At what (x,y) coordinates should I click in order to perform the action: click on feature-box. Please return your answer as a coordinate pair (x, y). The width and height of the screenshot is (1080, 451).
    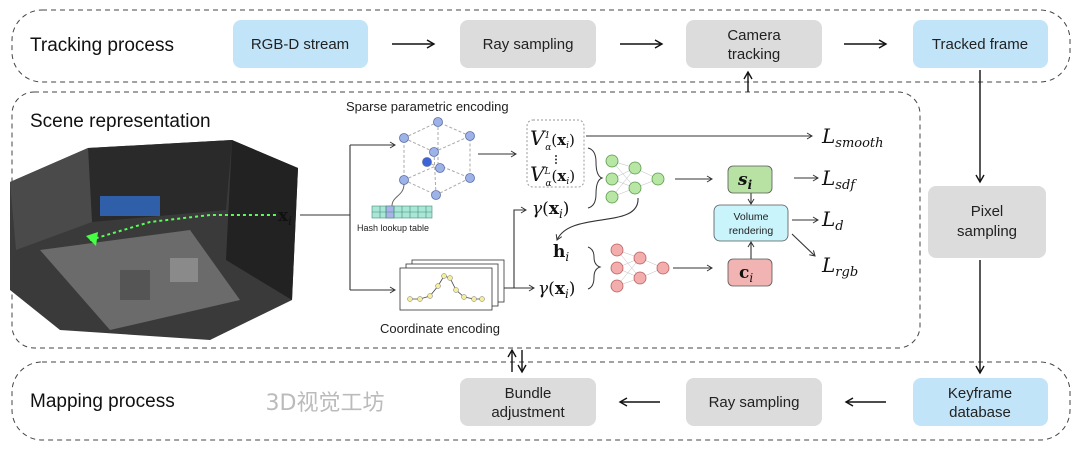
    Looking at the image, I should click on (555, 153).